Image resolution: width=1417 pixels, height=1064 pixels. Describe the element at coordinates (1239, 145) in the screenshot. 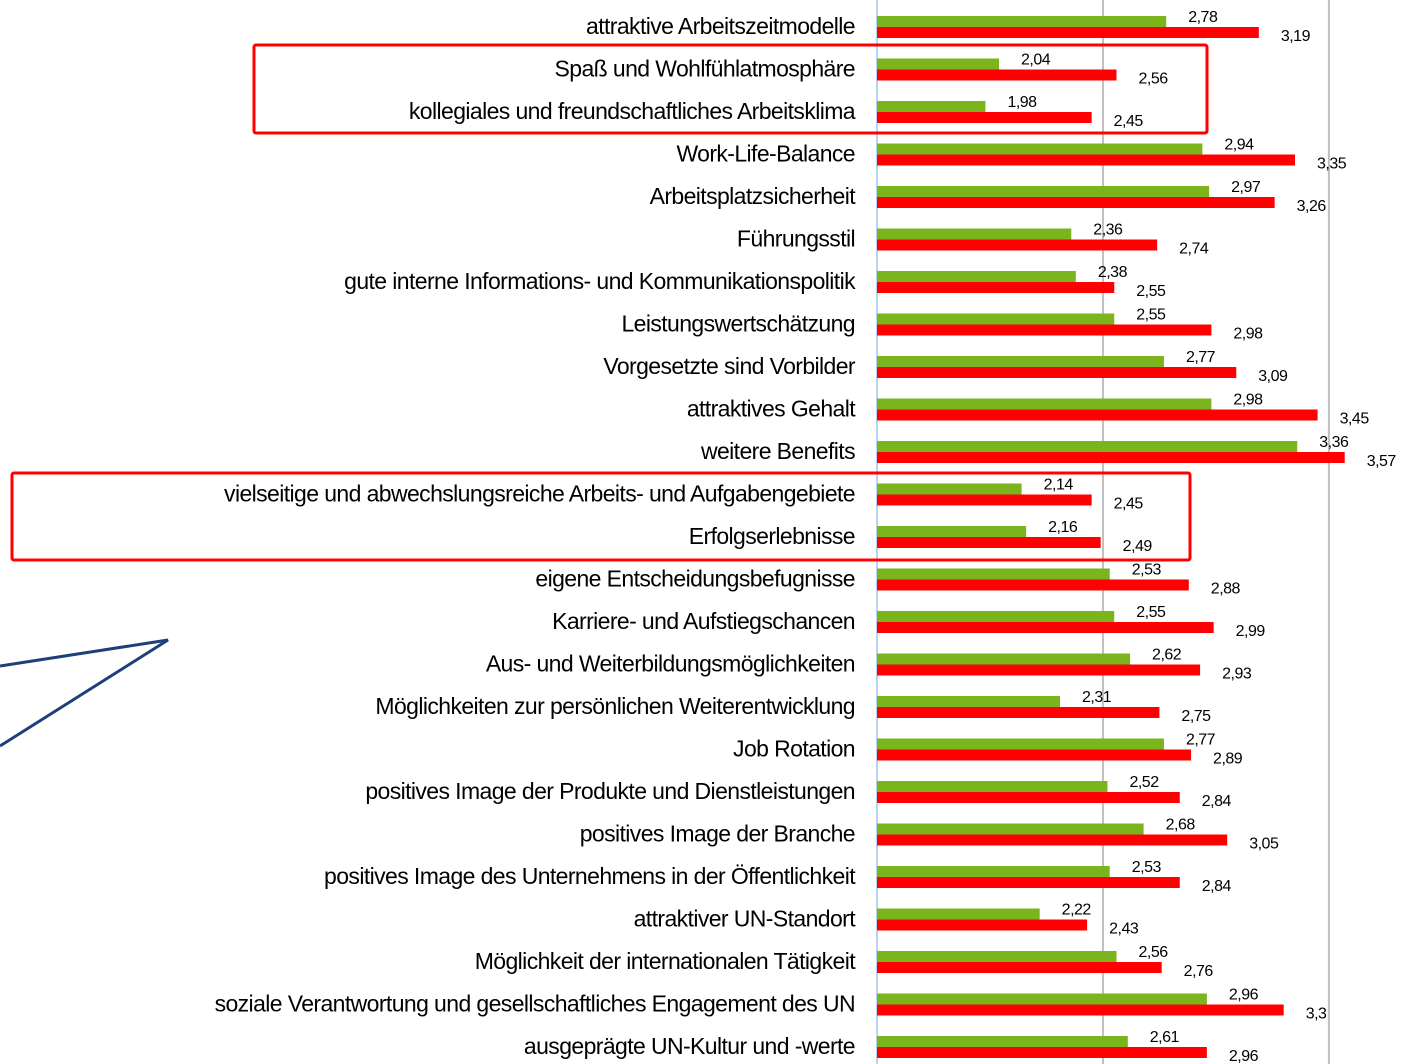

I see `value-label: 2,94` at that location.